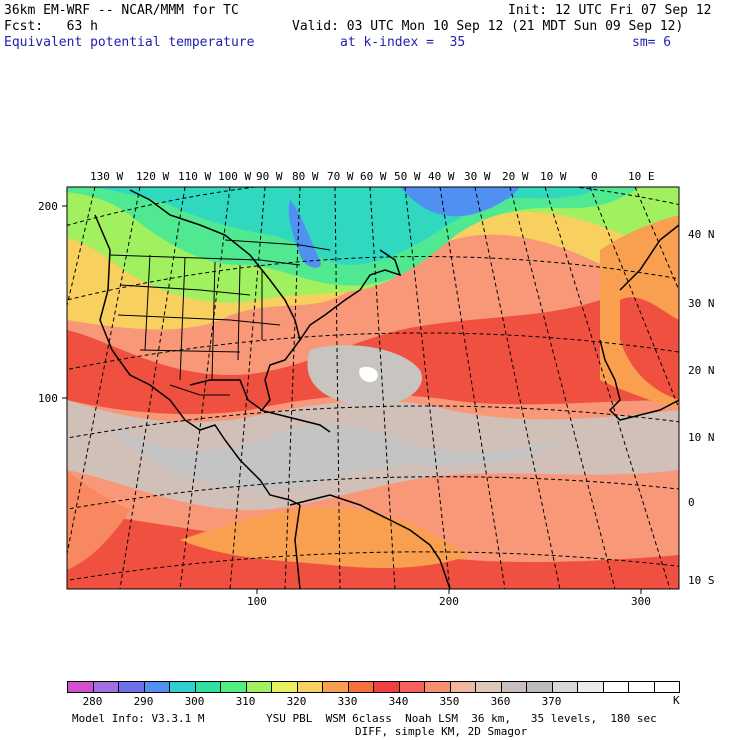 The width and height of the screenshot is (740, 740). Describe the element at coordinates (48, 206) in the screenshot. I see `grid-label-left: 200` at that location.